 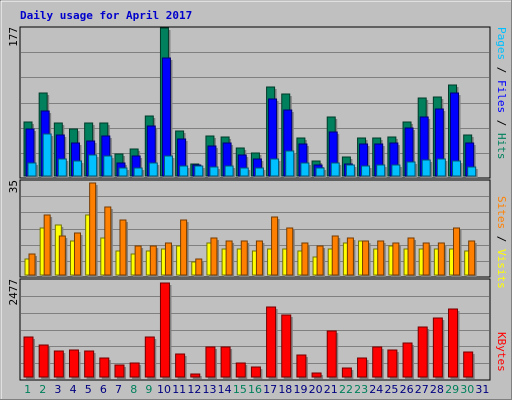 What do you see at coordinates (73, 389) in the screenshot?
I see `x-tick-label: 4` at bounding box center [73, 389].